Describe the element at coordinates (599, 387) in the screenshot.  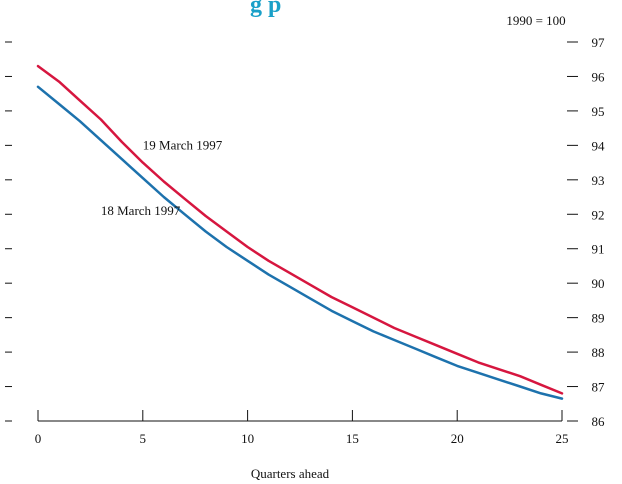
I see `right-tick-label: 87` at that location.